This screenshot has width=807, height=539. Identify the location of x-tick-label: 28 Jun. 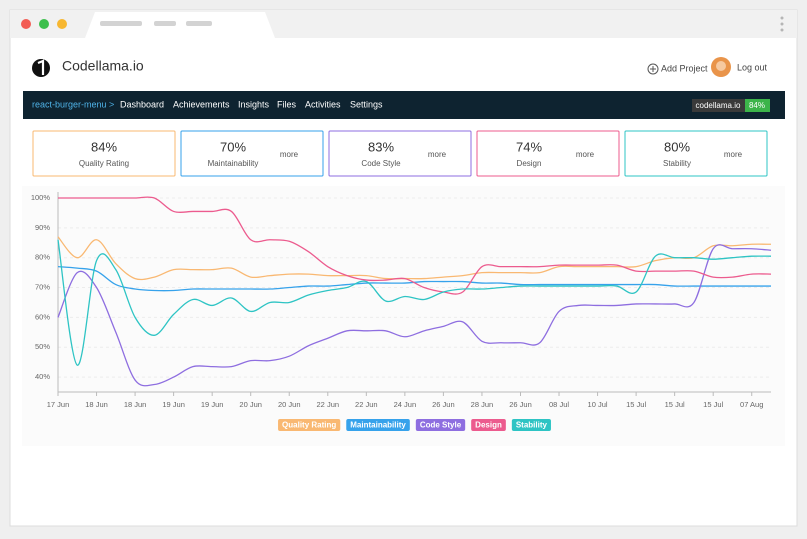
(482, 404).